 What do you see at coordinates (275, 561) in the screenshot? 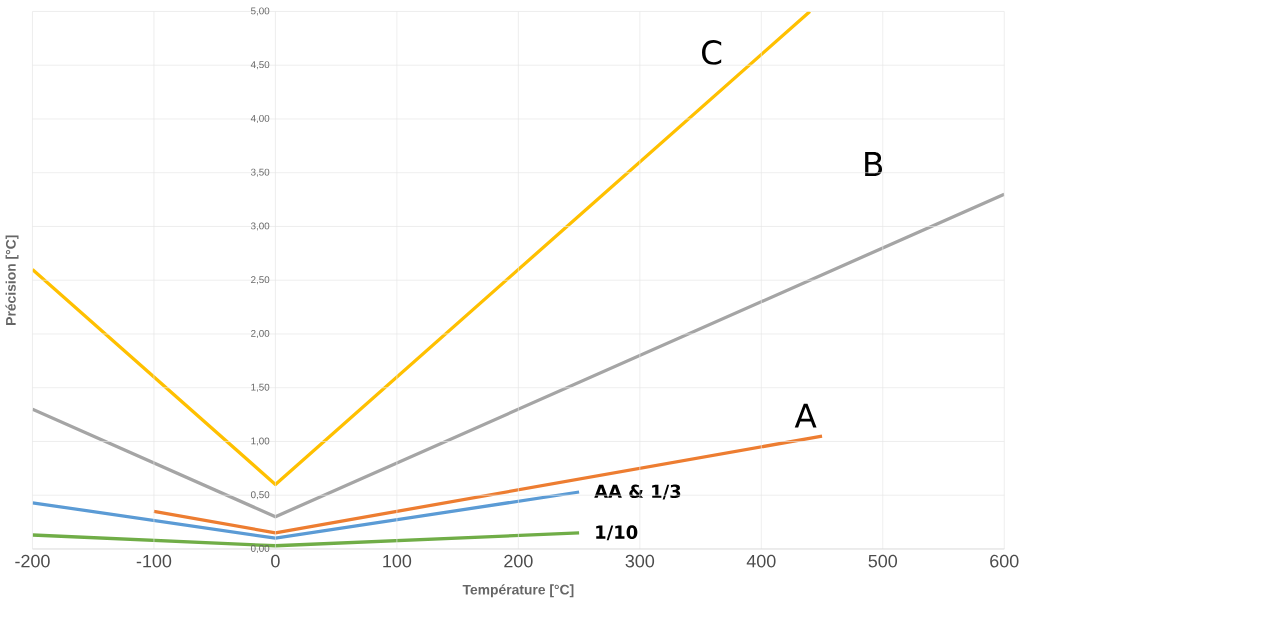
I see `x-tick-label: 0` at bounding box center [275, 561].